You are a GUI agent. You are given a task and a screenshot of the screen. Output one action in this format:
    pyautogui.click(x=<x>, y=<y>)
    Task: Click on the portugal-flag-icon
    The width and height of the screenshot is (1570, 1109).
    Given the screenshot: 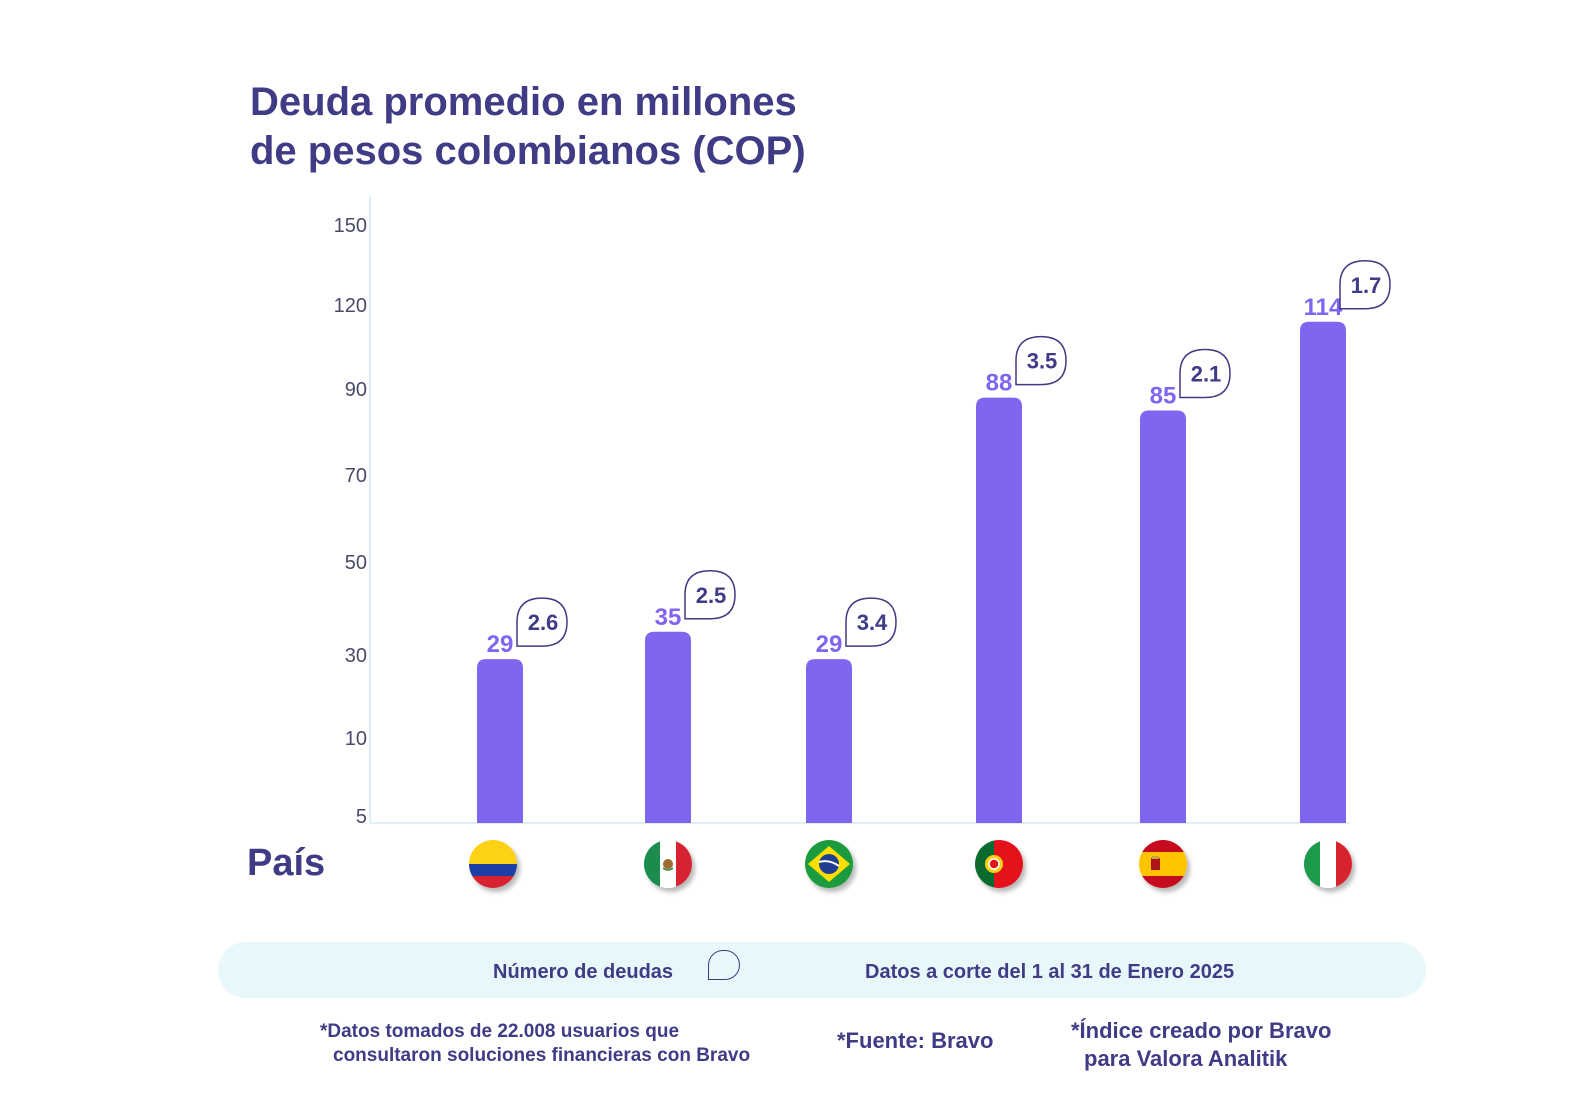 What is the action you would take?
    pyautogui.click(x=999, y=864)
    